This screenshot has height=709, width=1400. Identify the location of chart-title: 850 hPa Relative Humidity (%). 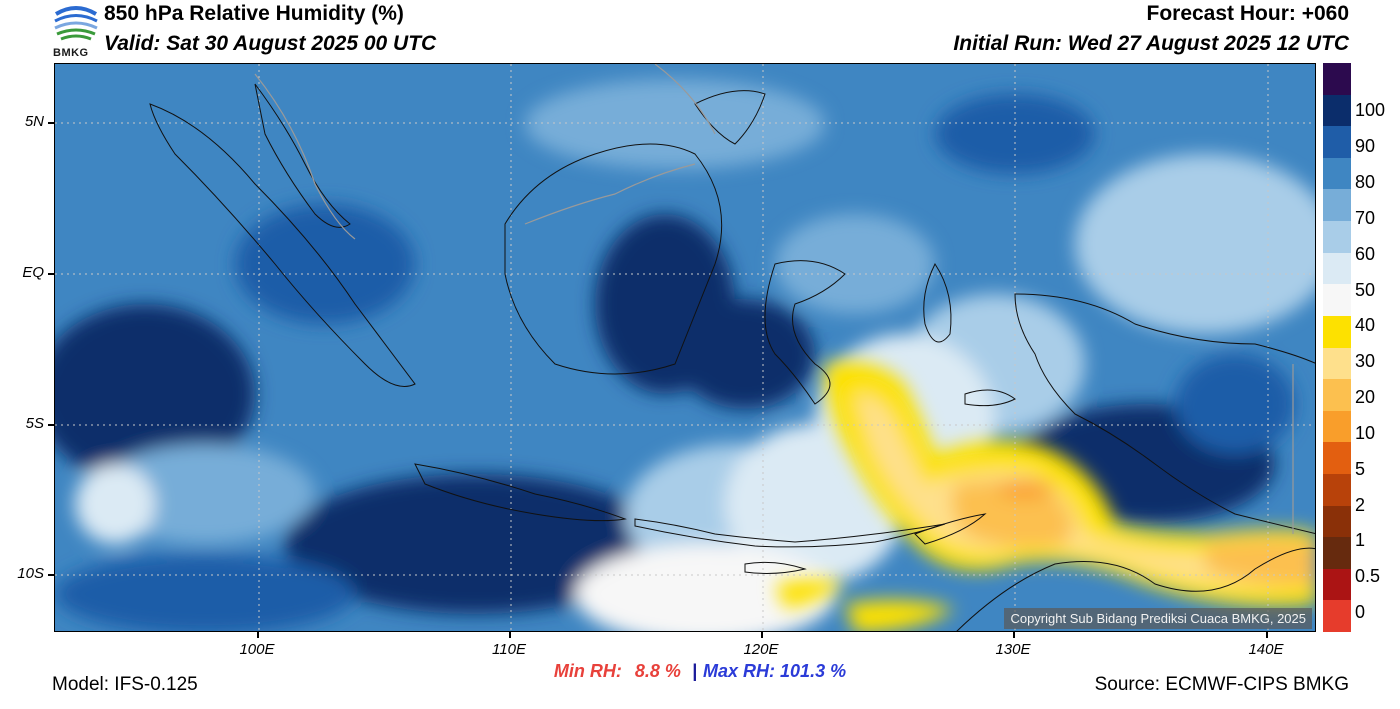
(254, 13).